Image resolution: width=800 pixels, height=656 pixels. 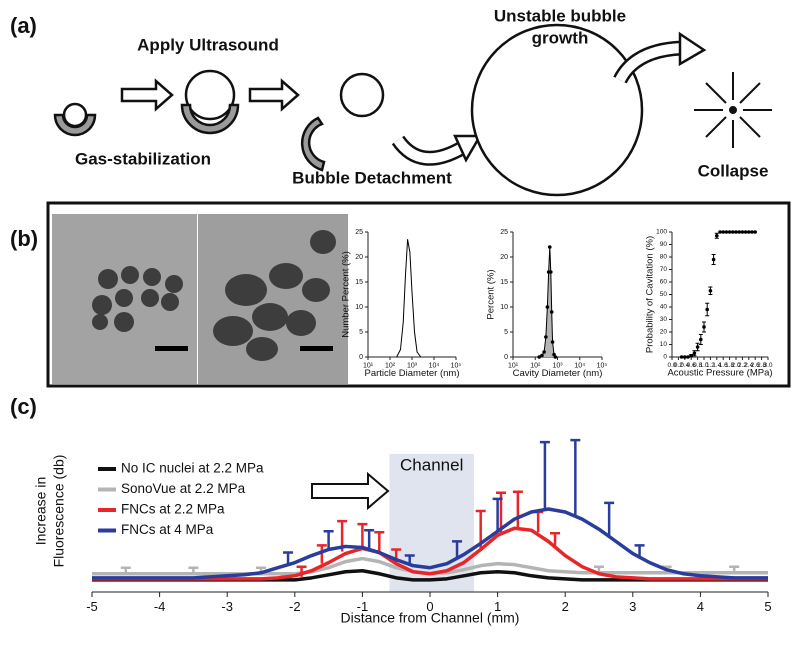 What do you see at coordinates (560, 37) in the screenshot?
I see `step-label: growth` at bounding box center [560, 37].